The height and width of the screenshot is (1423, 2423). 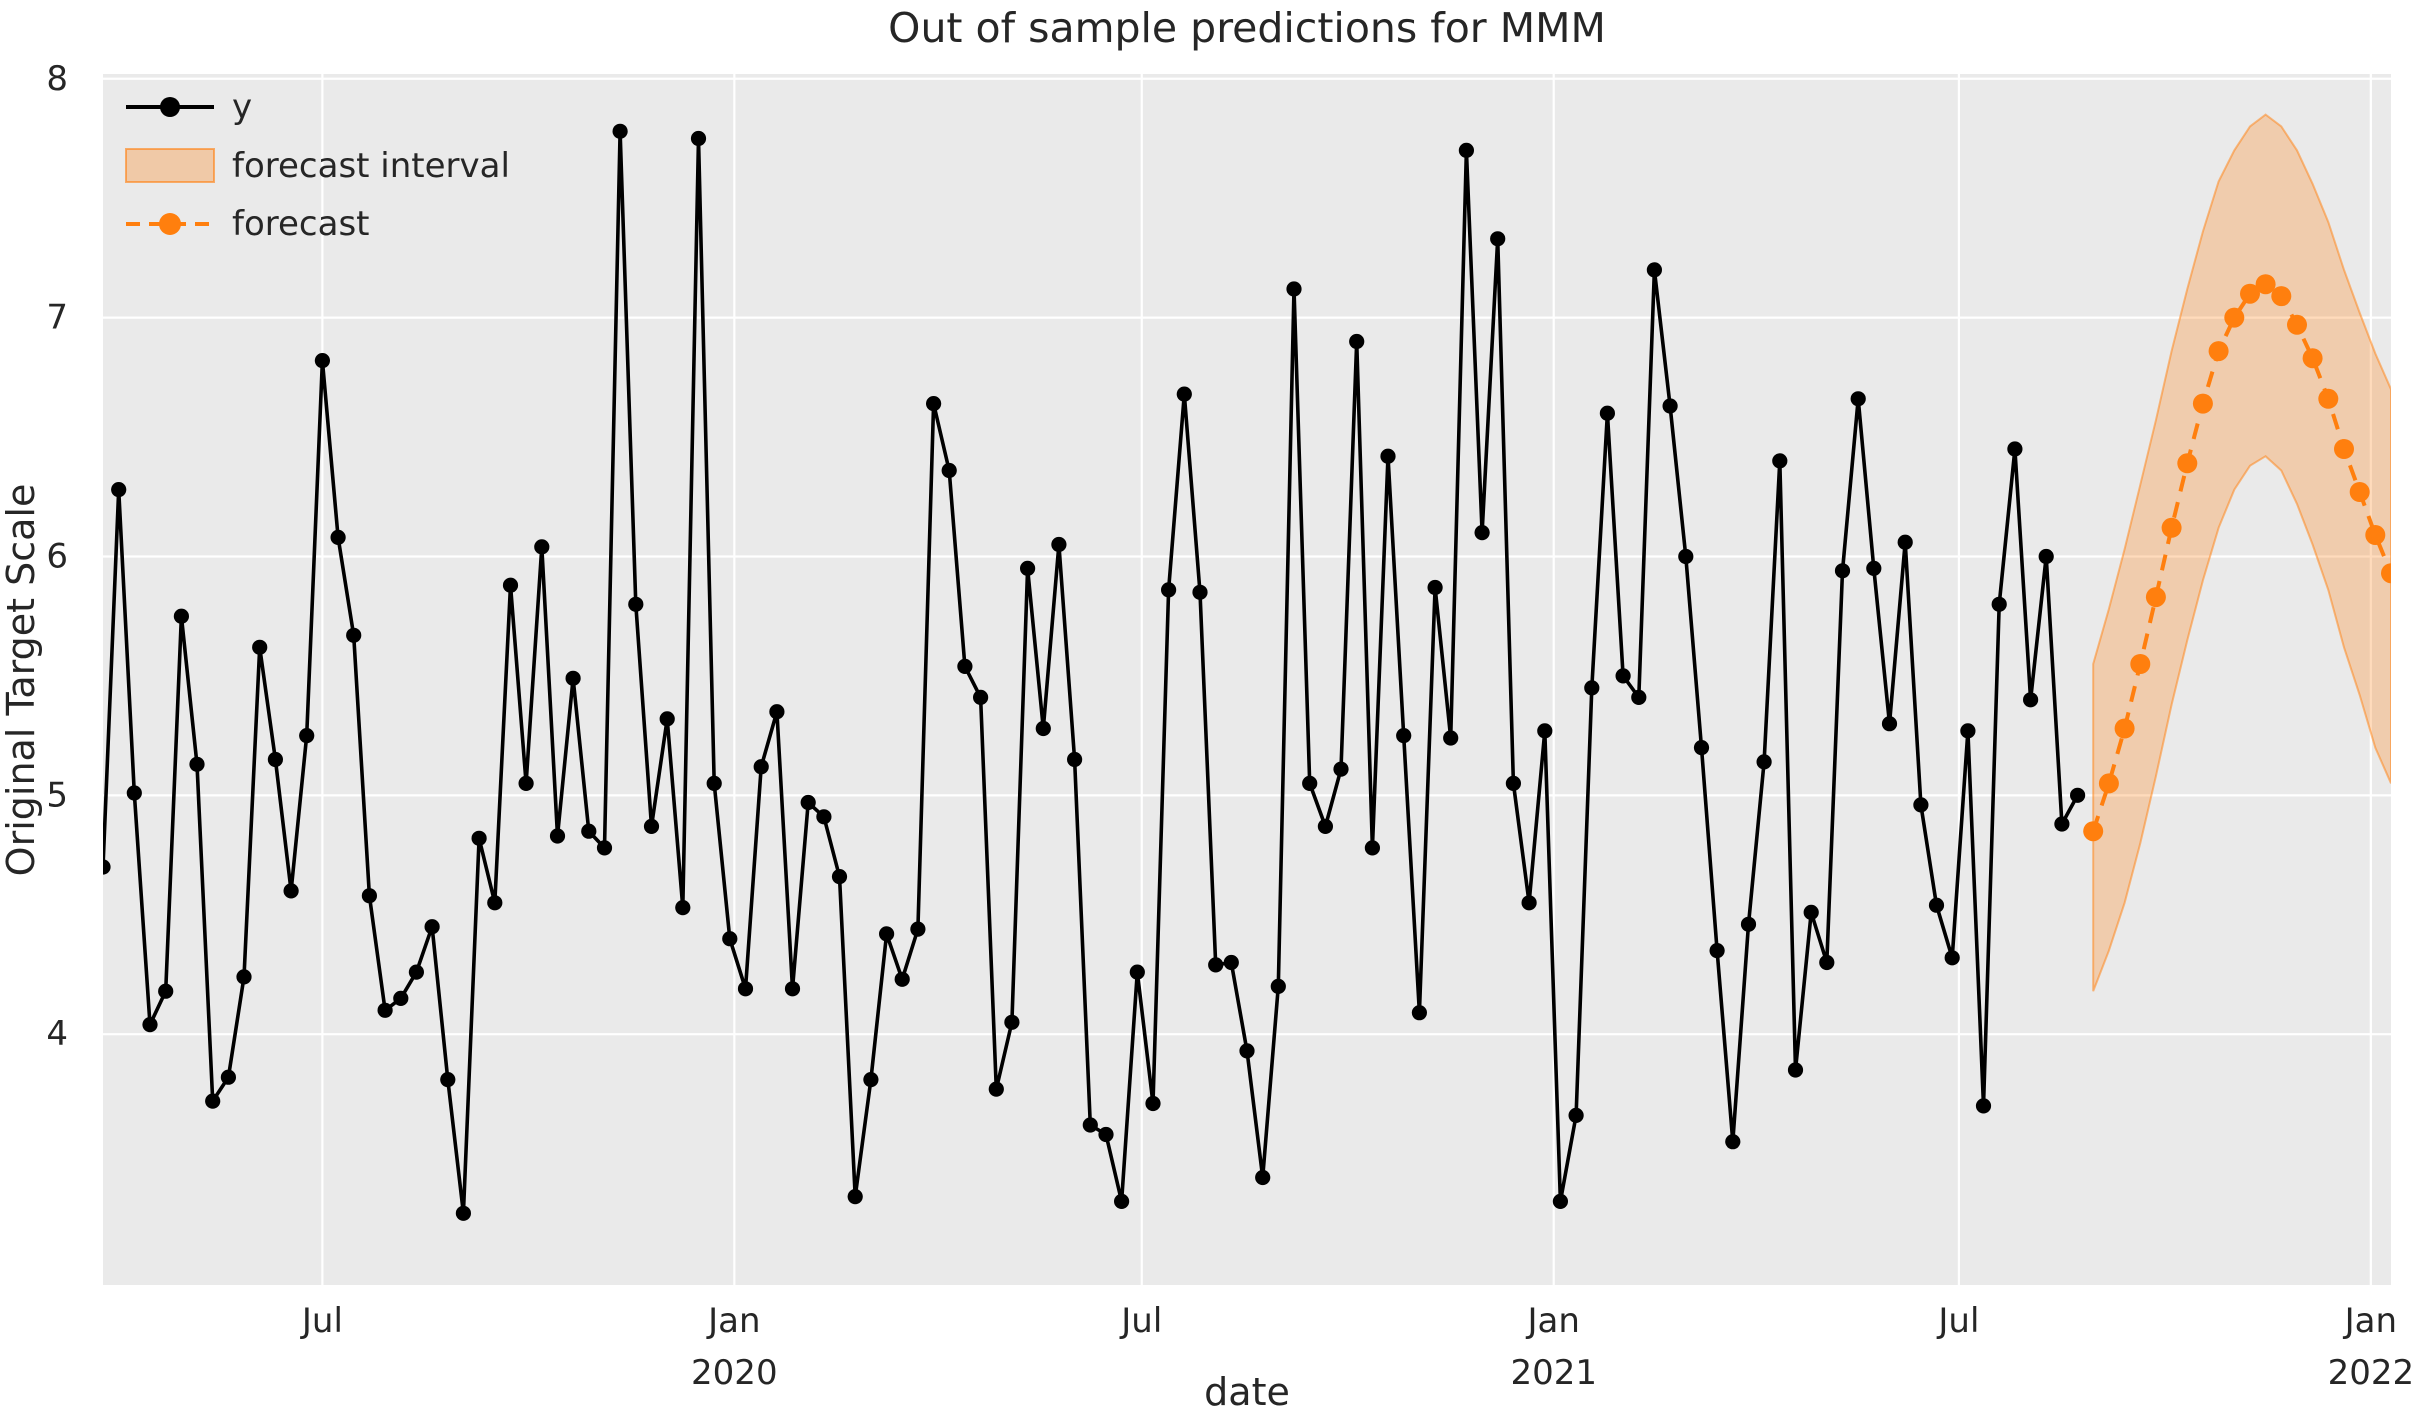 What do you see at coordinates (170, 224) in the screenshot?
I see `forecast-marker-swatch` at bounding box center [170, 224].